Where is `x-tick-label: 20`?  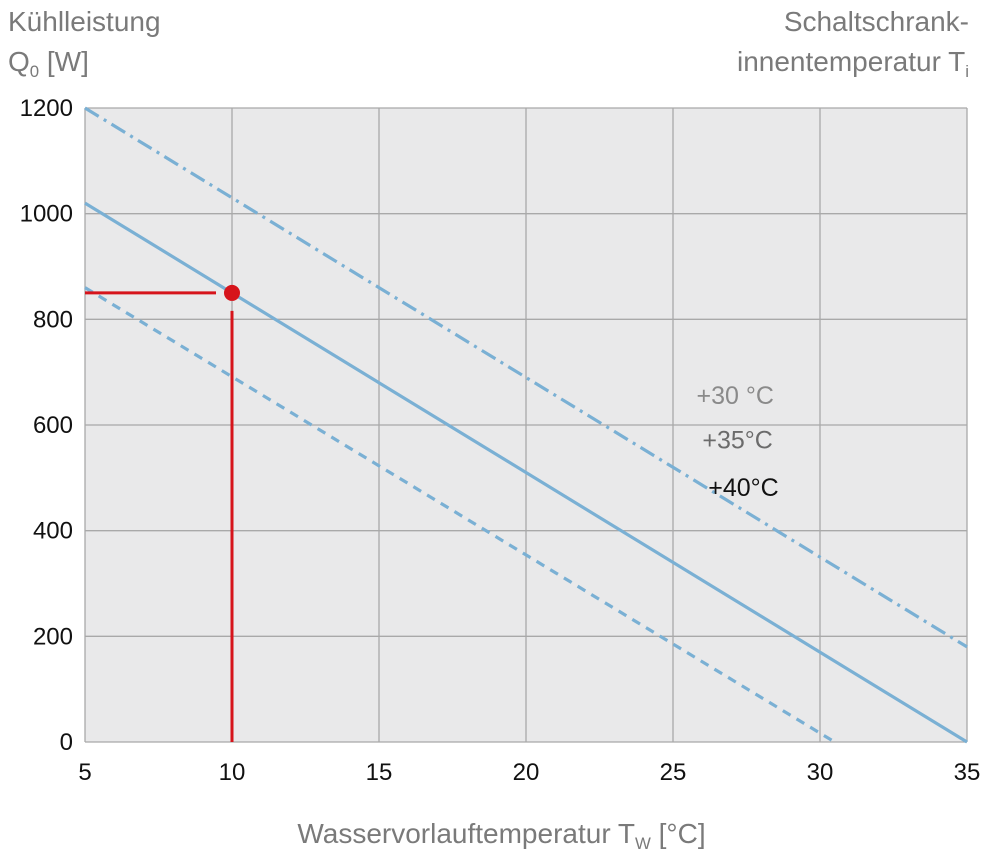 x-tick-label: 20 is located at coordinates (526, 772).